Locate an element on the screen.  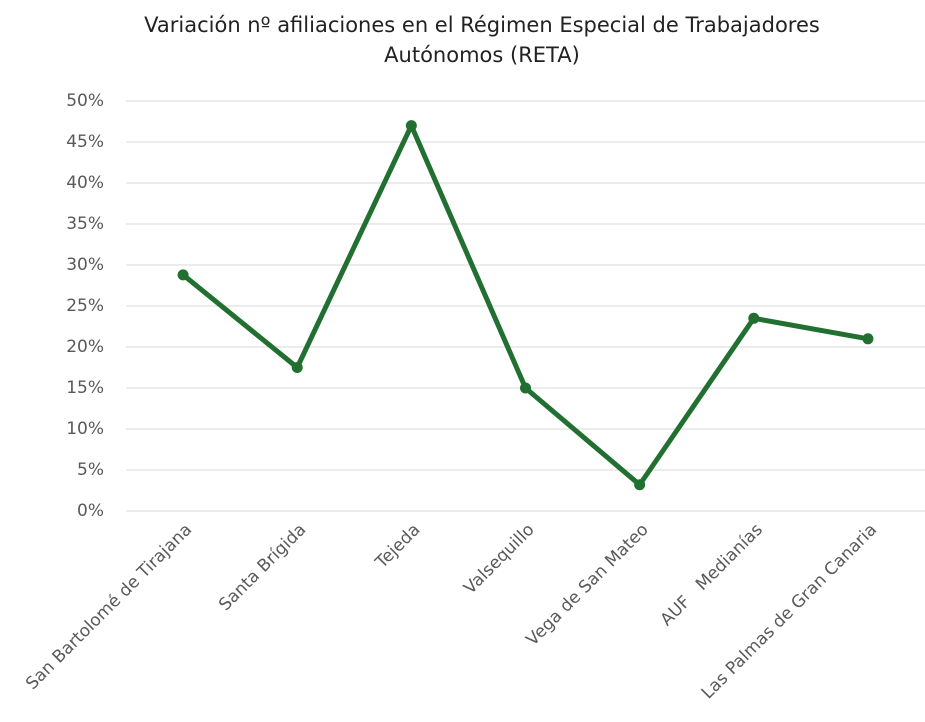
y-tick-label: 30% is located at coordinates (85, 265).